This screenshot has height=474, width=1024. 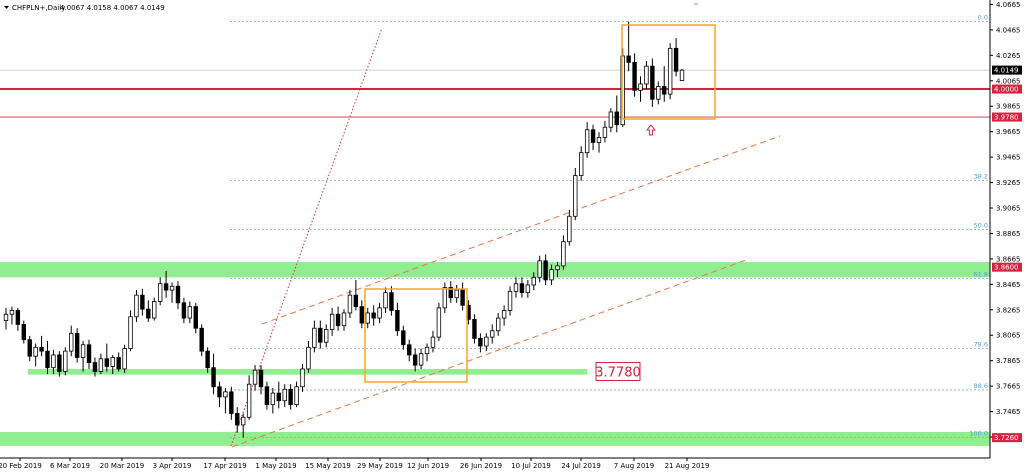 I want to click on x-tick-label: 1 May 2019, so click(x=275, y=466).